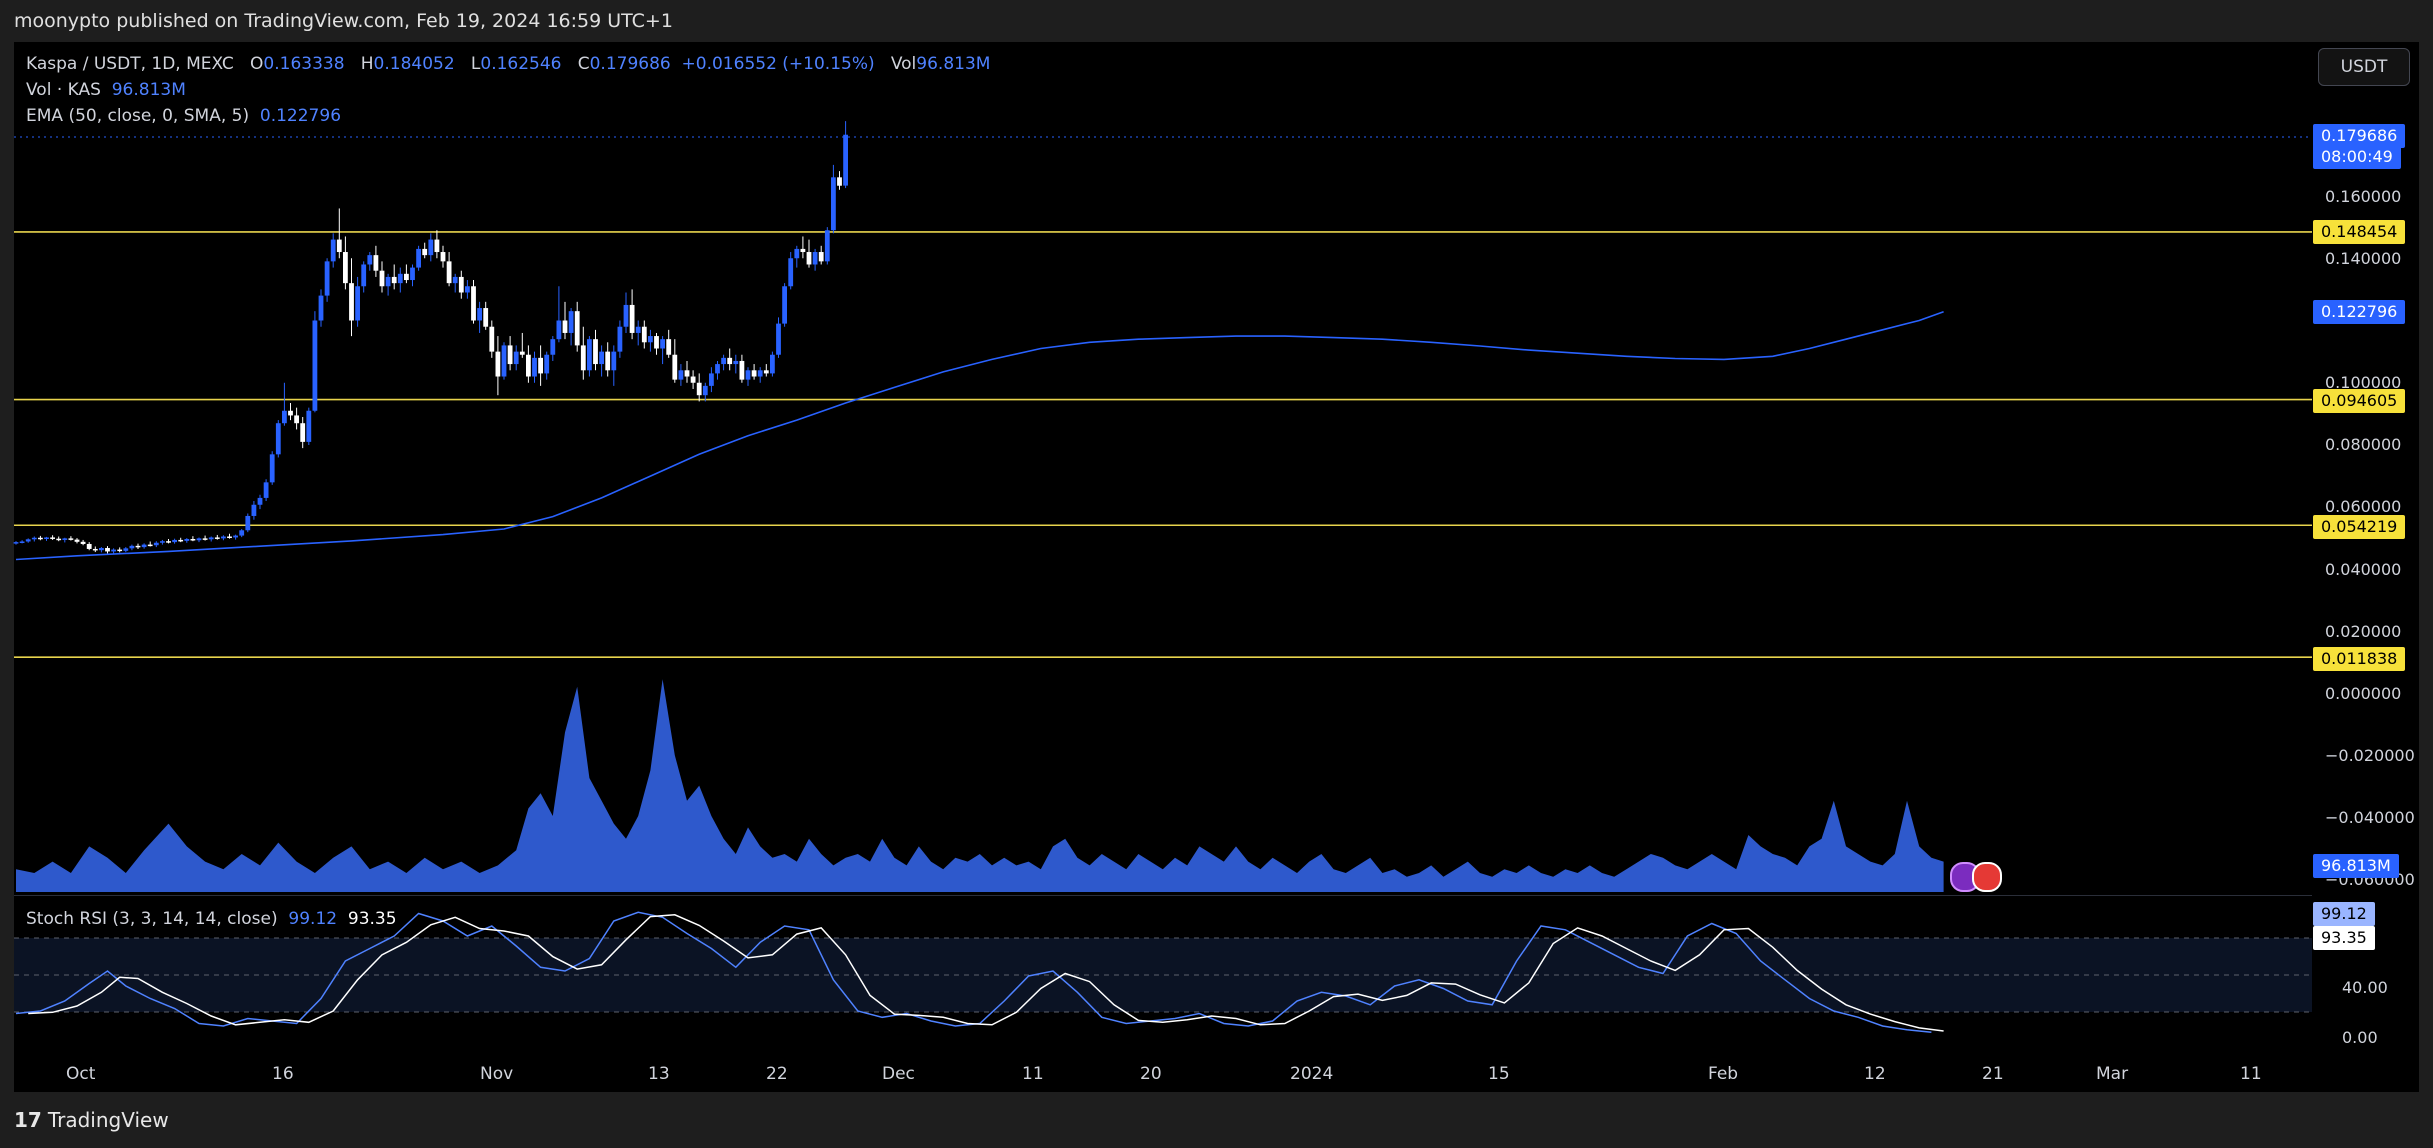  What do you see at coordinates (2359, 659) in the screenshot?
I see `level-tag: 0.011838` at bounding box center [2359, 659].